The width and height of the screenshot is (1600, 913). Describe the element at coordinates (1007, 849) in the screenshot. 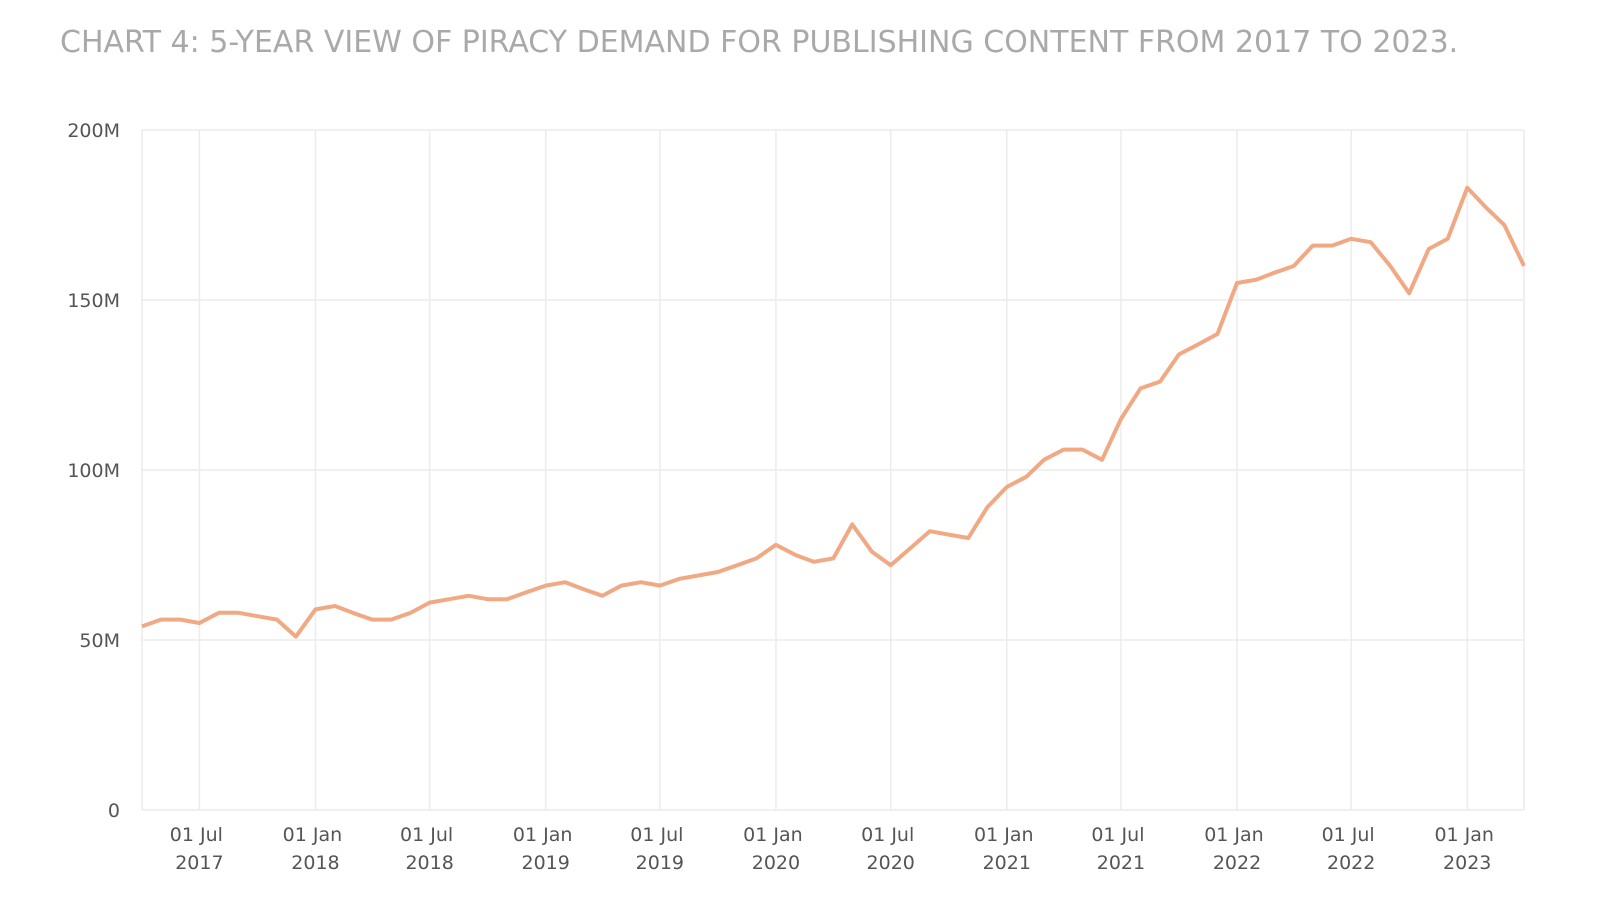

I see `x-tick-label: 01 Jan 2021` at that location.